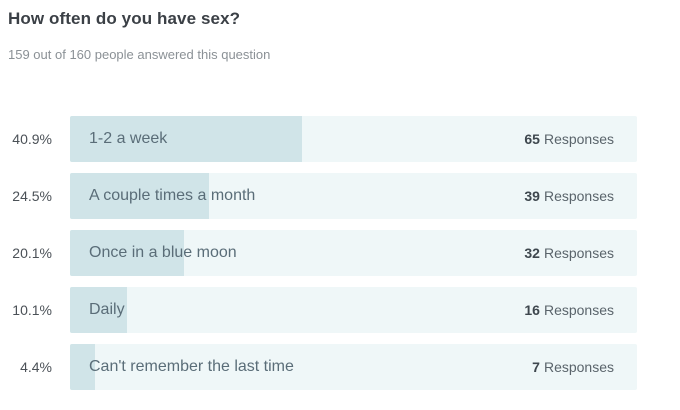 The image size is (680, 410). I want to click on result-response-count: 7 Responses, so click(573, 367).